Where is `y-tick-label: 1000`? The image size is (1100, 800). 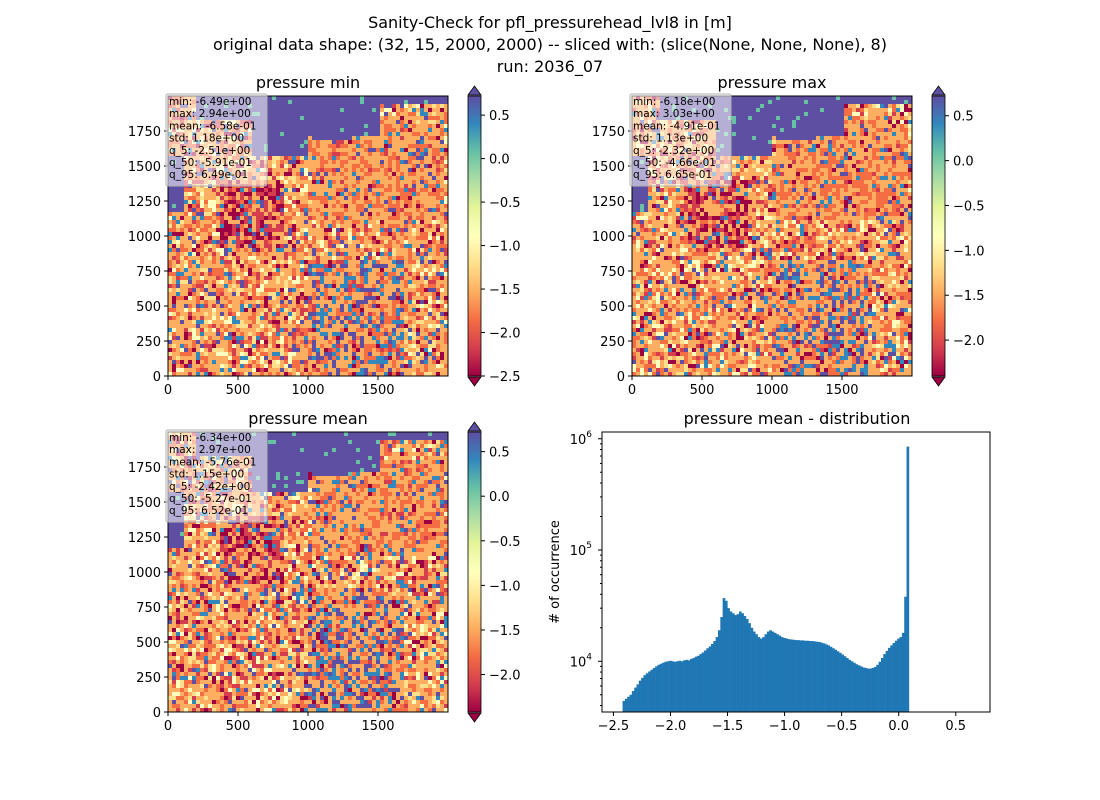
y-tick-label: 1000 is located at coordinates (144, 573).